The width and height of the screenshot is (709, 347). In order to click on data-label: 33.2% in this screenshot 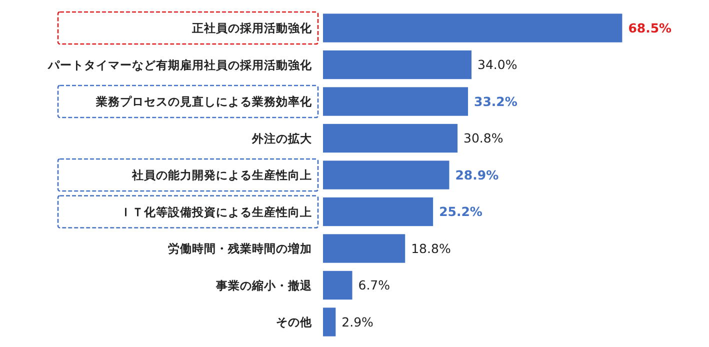, I will do `click(496, 101)`.